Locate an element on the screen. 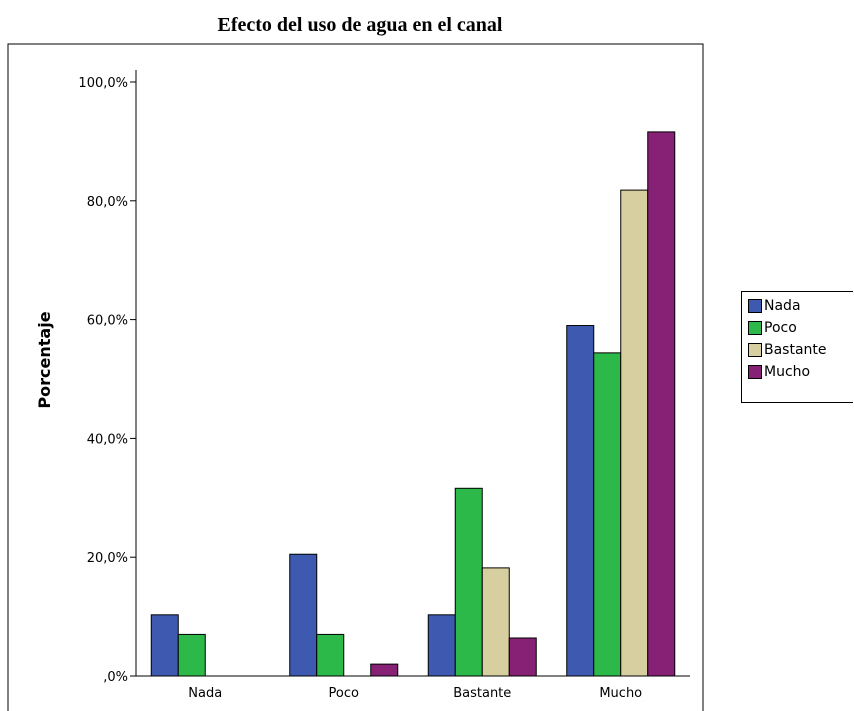 The height and width of the screenshot is (711, 854). y-axis-title: Porcentaje is located at coordinates (44, 359).